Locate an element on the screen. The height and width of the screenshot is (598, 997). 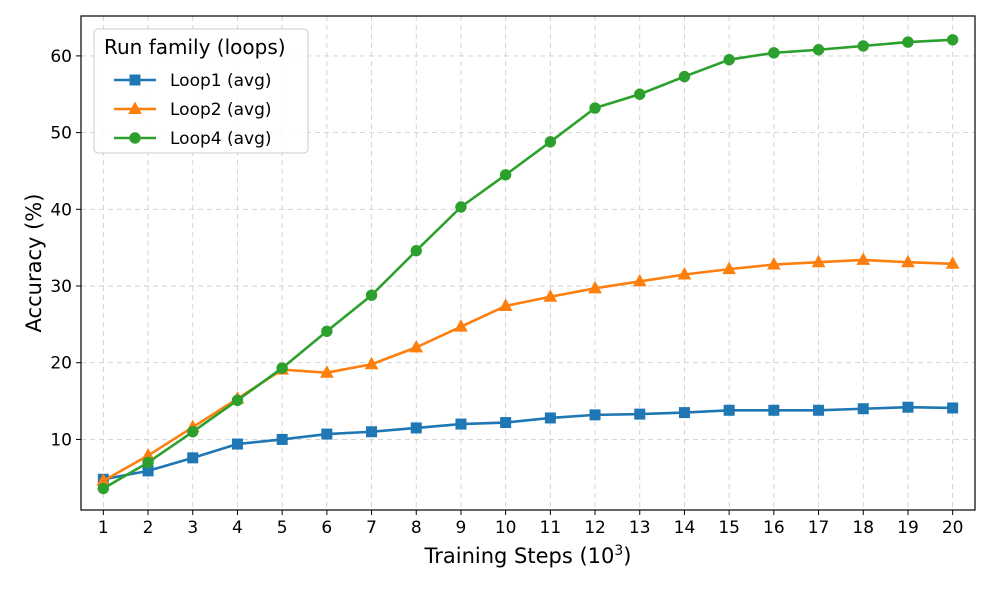
x-tick-label: 3 is located at coordinates (192, 528).